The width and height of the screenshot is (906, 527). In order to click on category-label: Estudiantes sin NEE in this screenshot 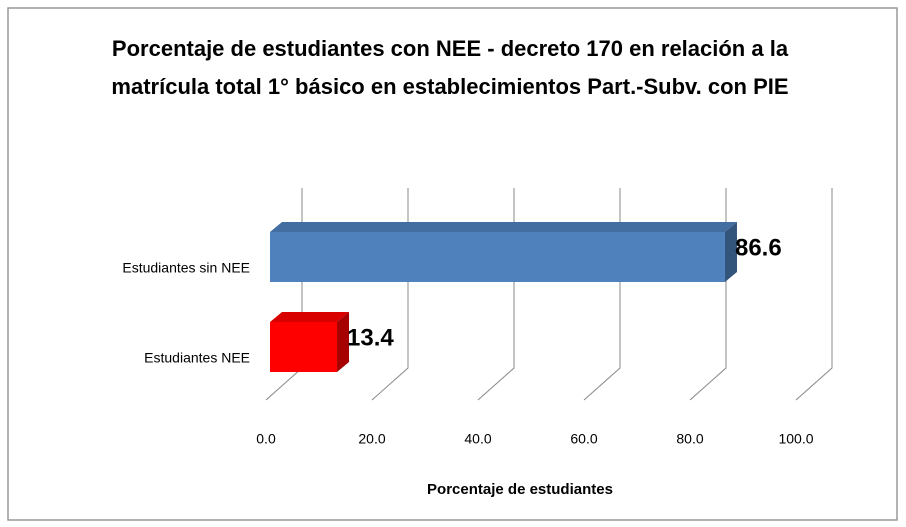, I will do `click(186, 268)`.